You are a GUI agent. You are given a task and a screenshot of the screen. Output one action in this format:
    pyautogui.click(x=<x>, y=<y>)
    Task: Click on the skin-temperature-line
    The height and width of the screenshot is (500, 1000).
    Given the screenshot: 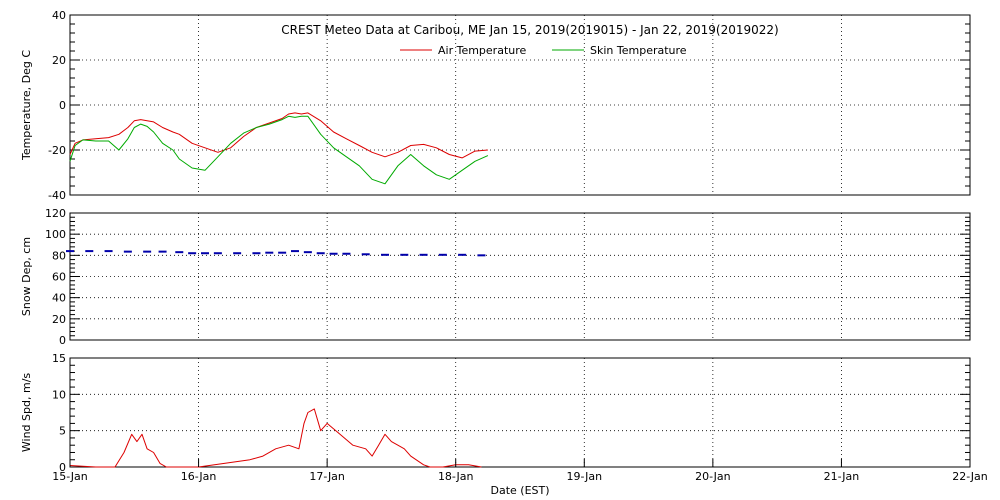 What is the action you would take?
    pyautogui.click(x=279, y=150)
    